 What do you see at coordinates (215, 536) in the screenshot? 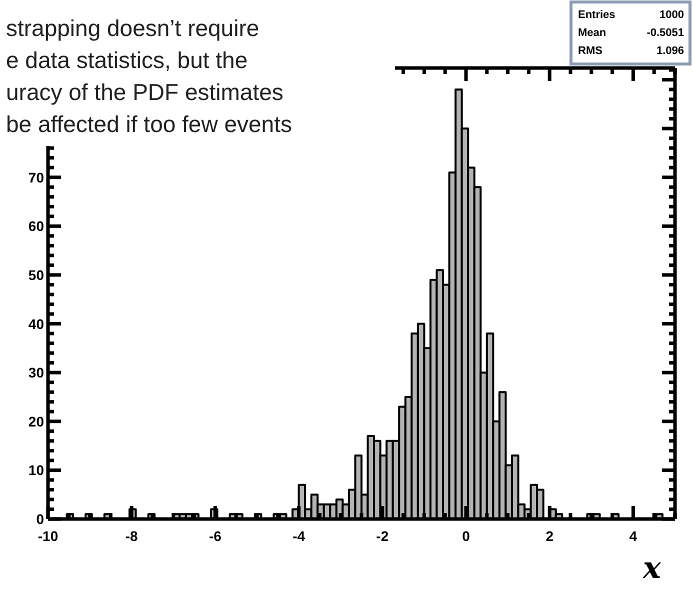
I see `x-tick-label: -6` at bounding box center [215, 536].